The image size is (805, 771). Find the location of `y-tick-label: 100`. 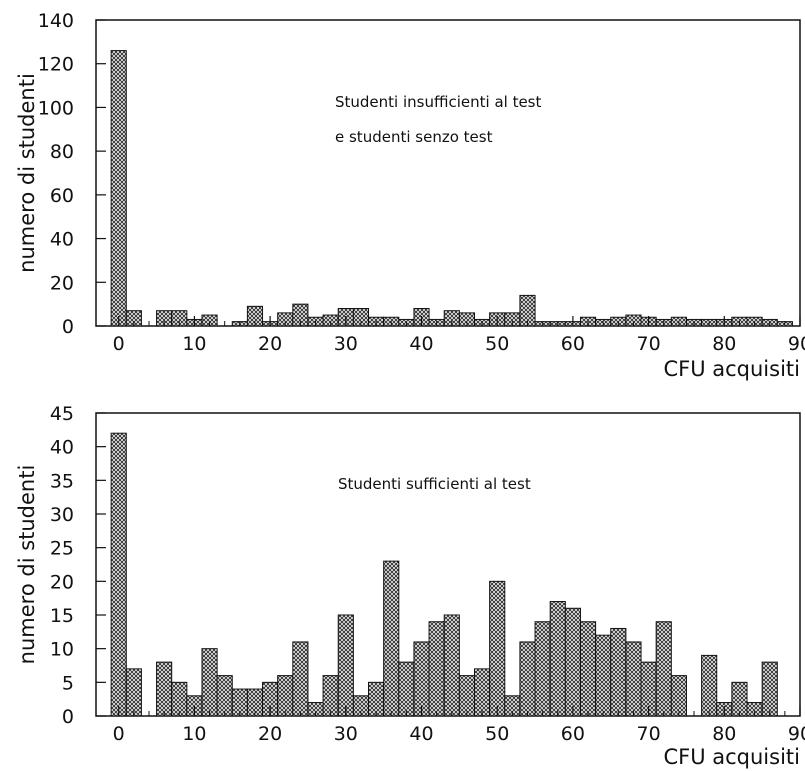

y-tick-label: 100 is located at coordinates (56, 108).